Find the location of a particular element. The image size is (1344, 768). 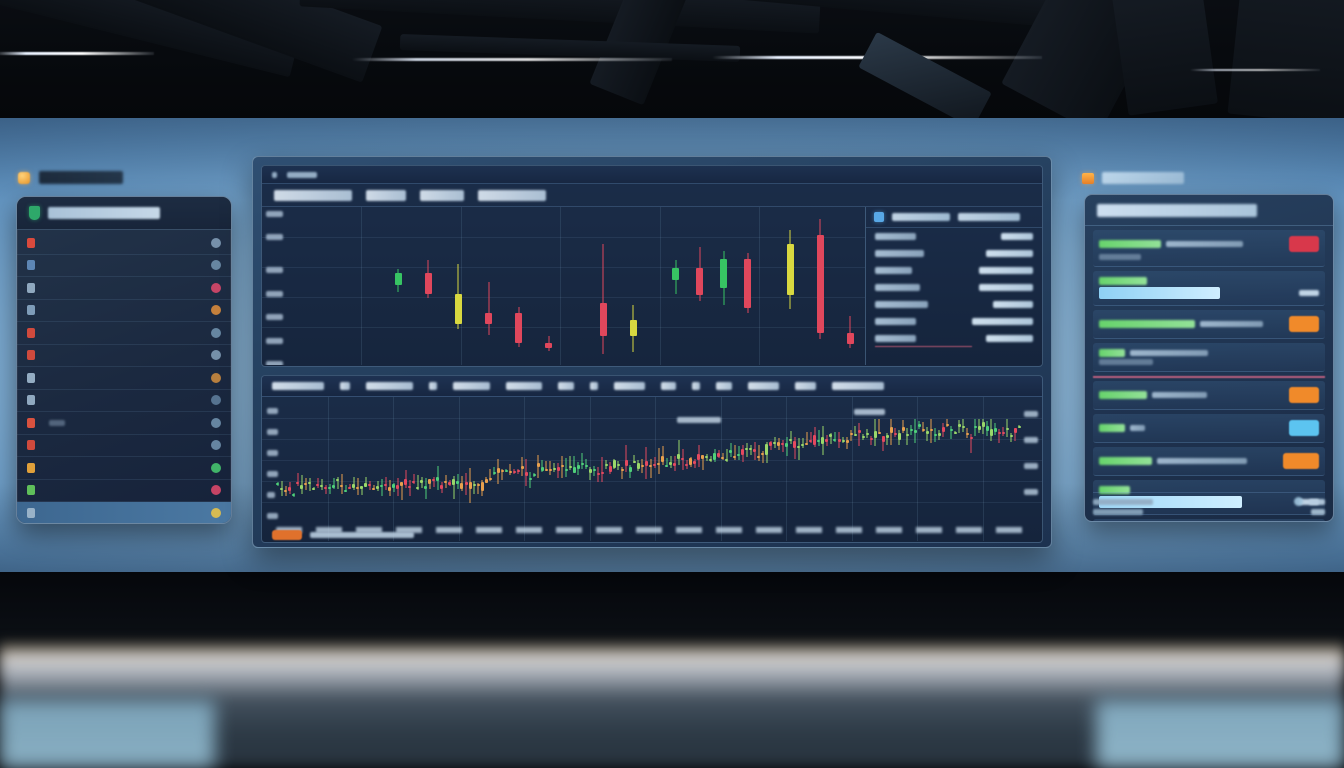

sidebar-item-alerts-notices is located at coordinates (124, 491).